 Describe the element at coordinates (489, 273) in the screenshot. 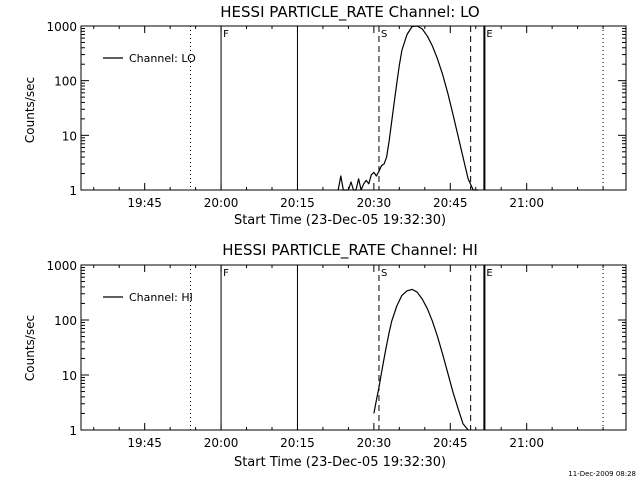

I see `hi-marker-label-5: E` at that location.